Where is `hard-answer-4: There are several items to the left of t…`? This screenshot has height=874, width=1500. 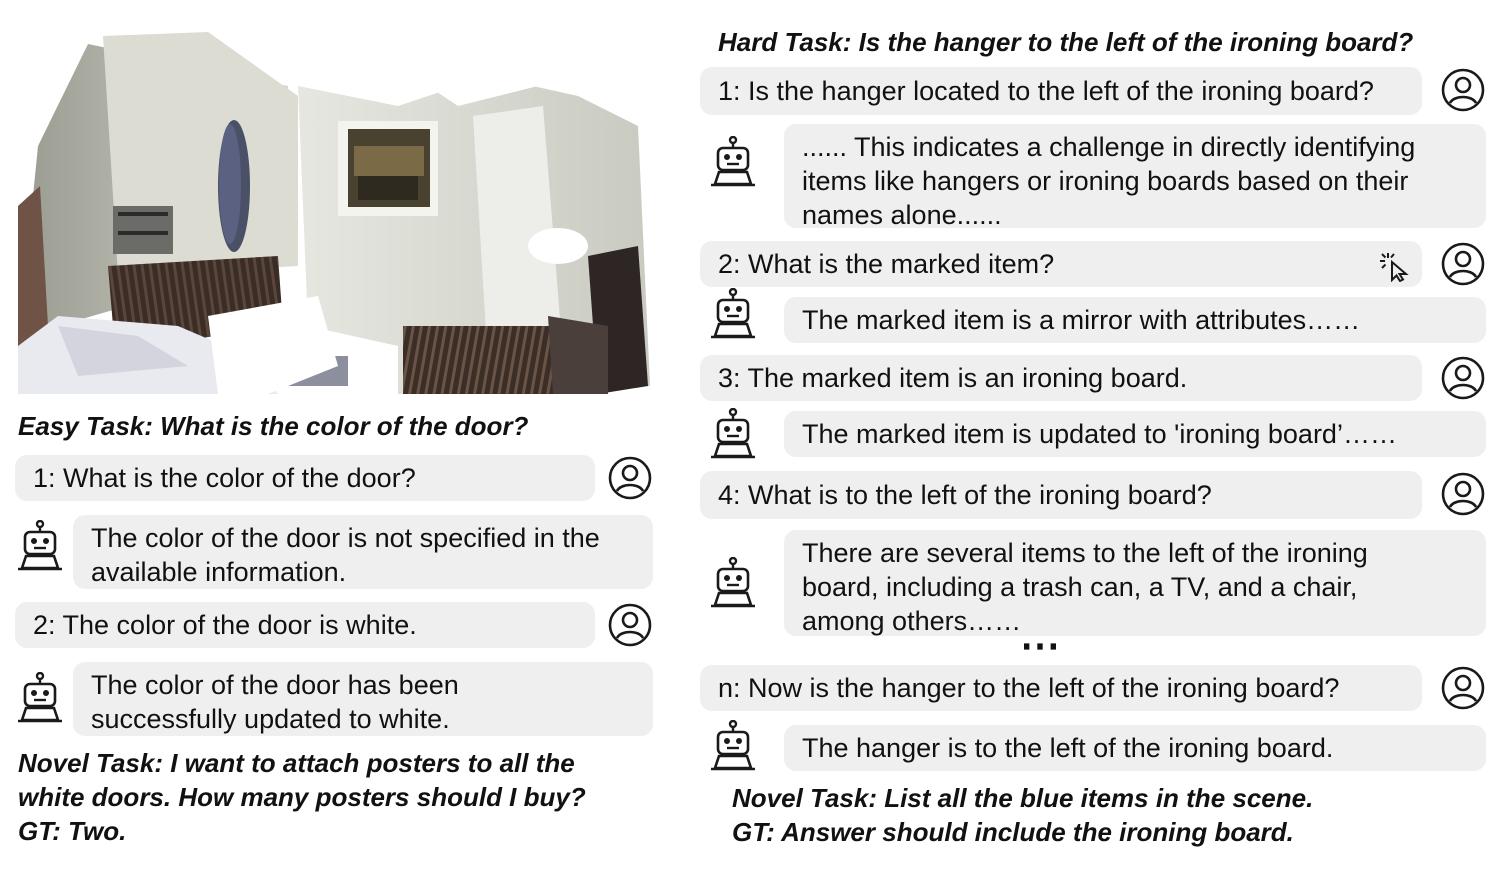
hard-answer-4: There are several items to the left of t… is located at coordinates (1135, 583).